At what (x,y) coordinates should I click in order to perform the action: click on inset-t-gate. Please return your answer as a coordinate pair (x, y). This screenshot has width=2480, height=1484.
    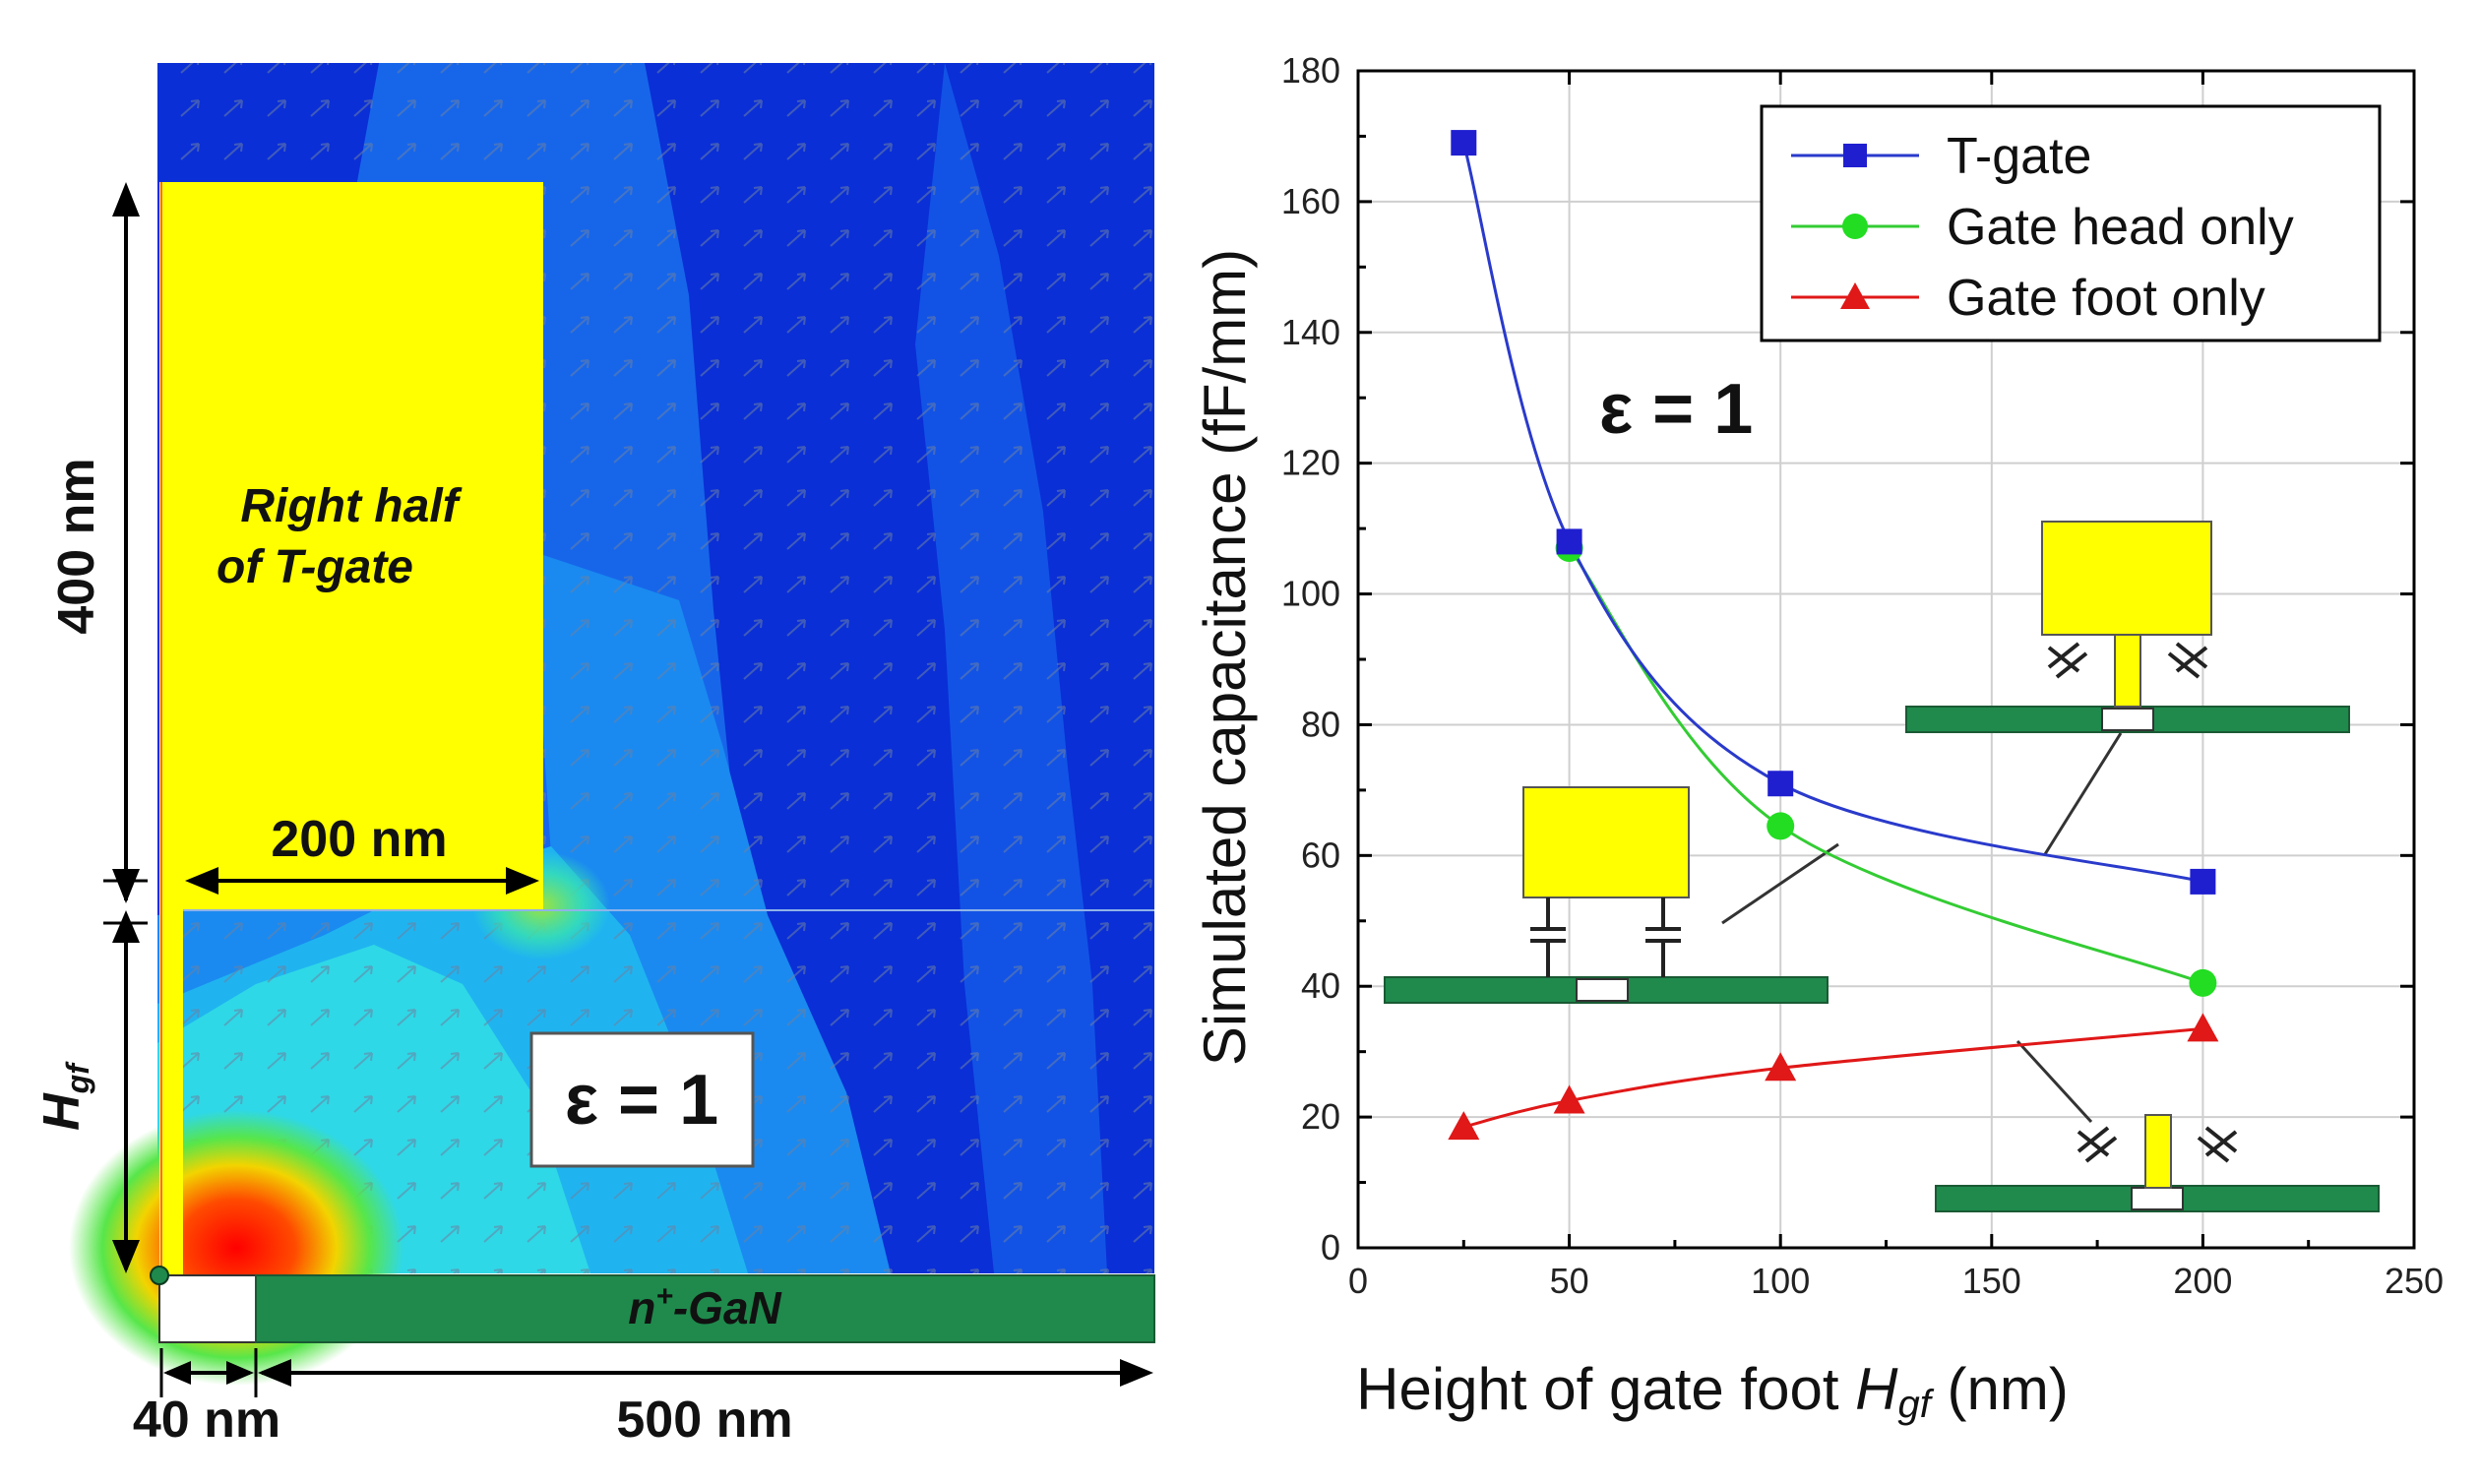
    Looking at the image, I should click on (2127, 688).